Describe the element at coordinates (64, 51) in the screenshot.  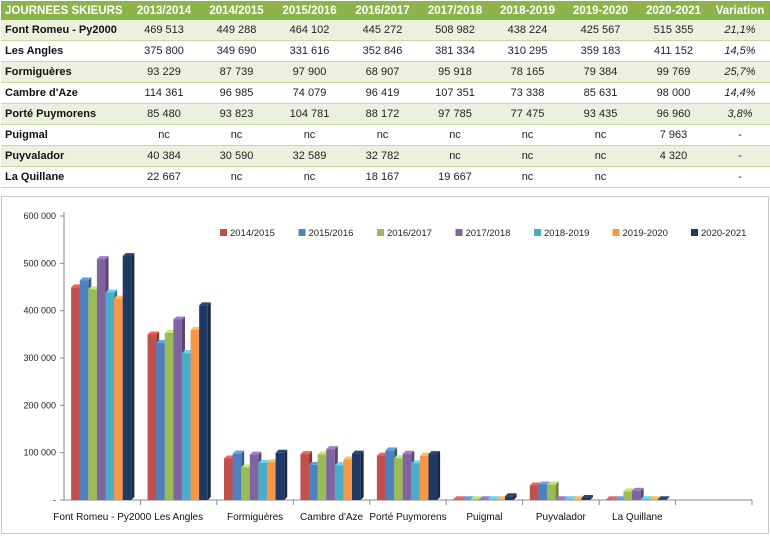
I see `station-name: Les Angles` at that location.